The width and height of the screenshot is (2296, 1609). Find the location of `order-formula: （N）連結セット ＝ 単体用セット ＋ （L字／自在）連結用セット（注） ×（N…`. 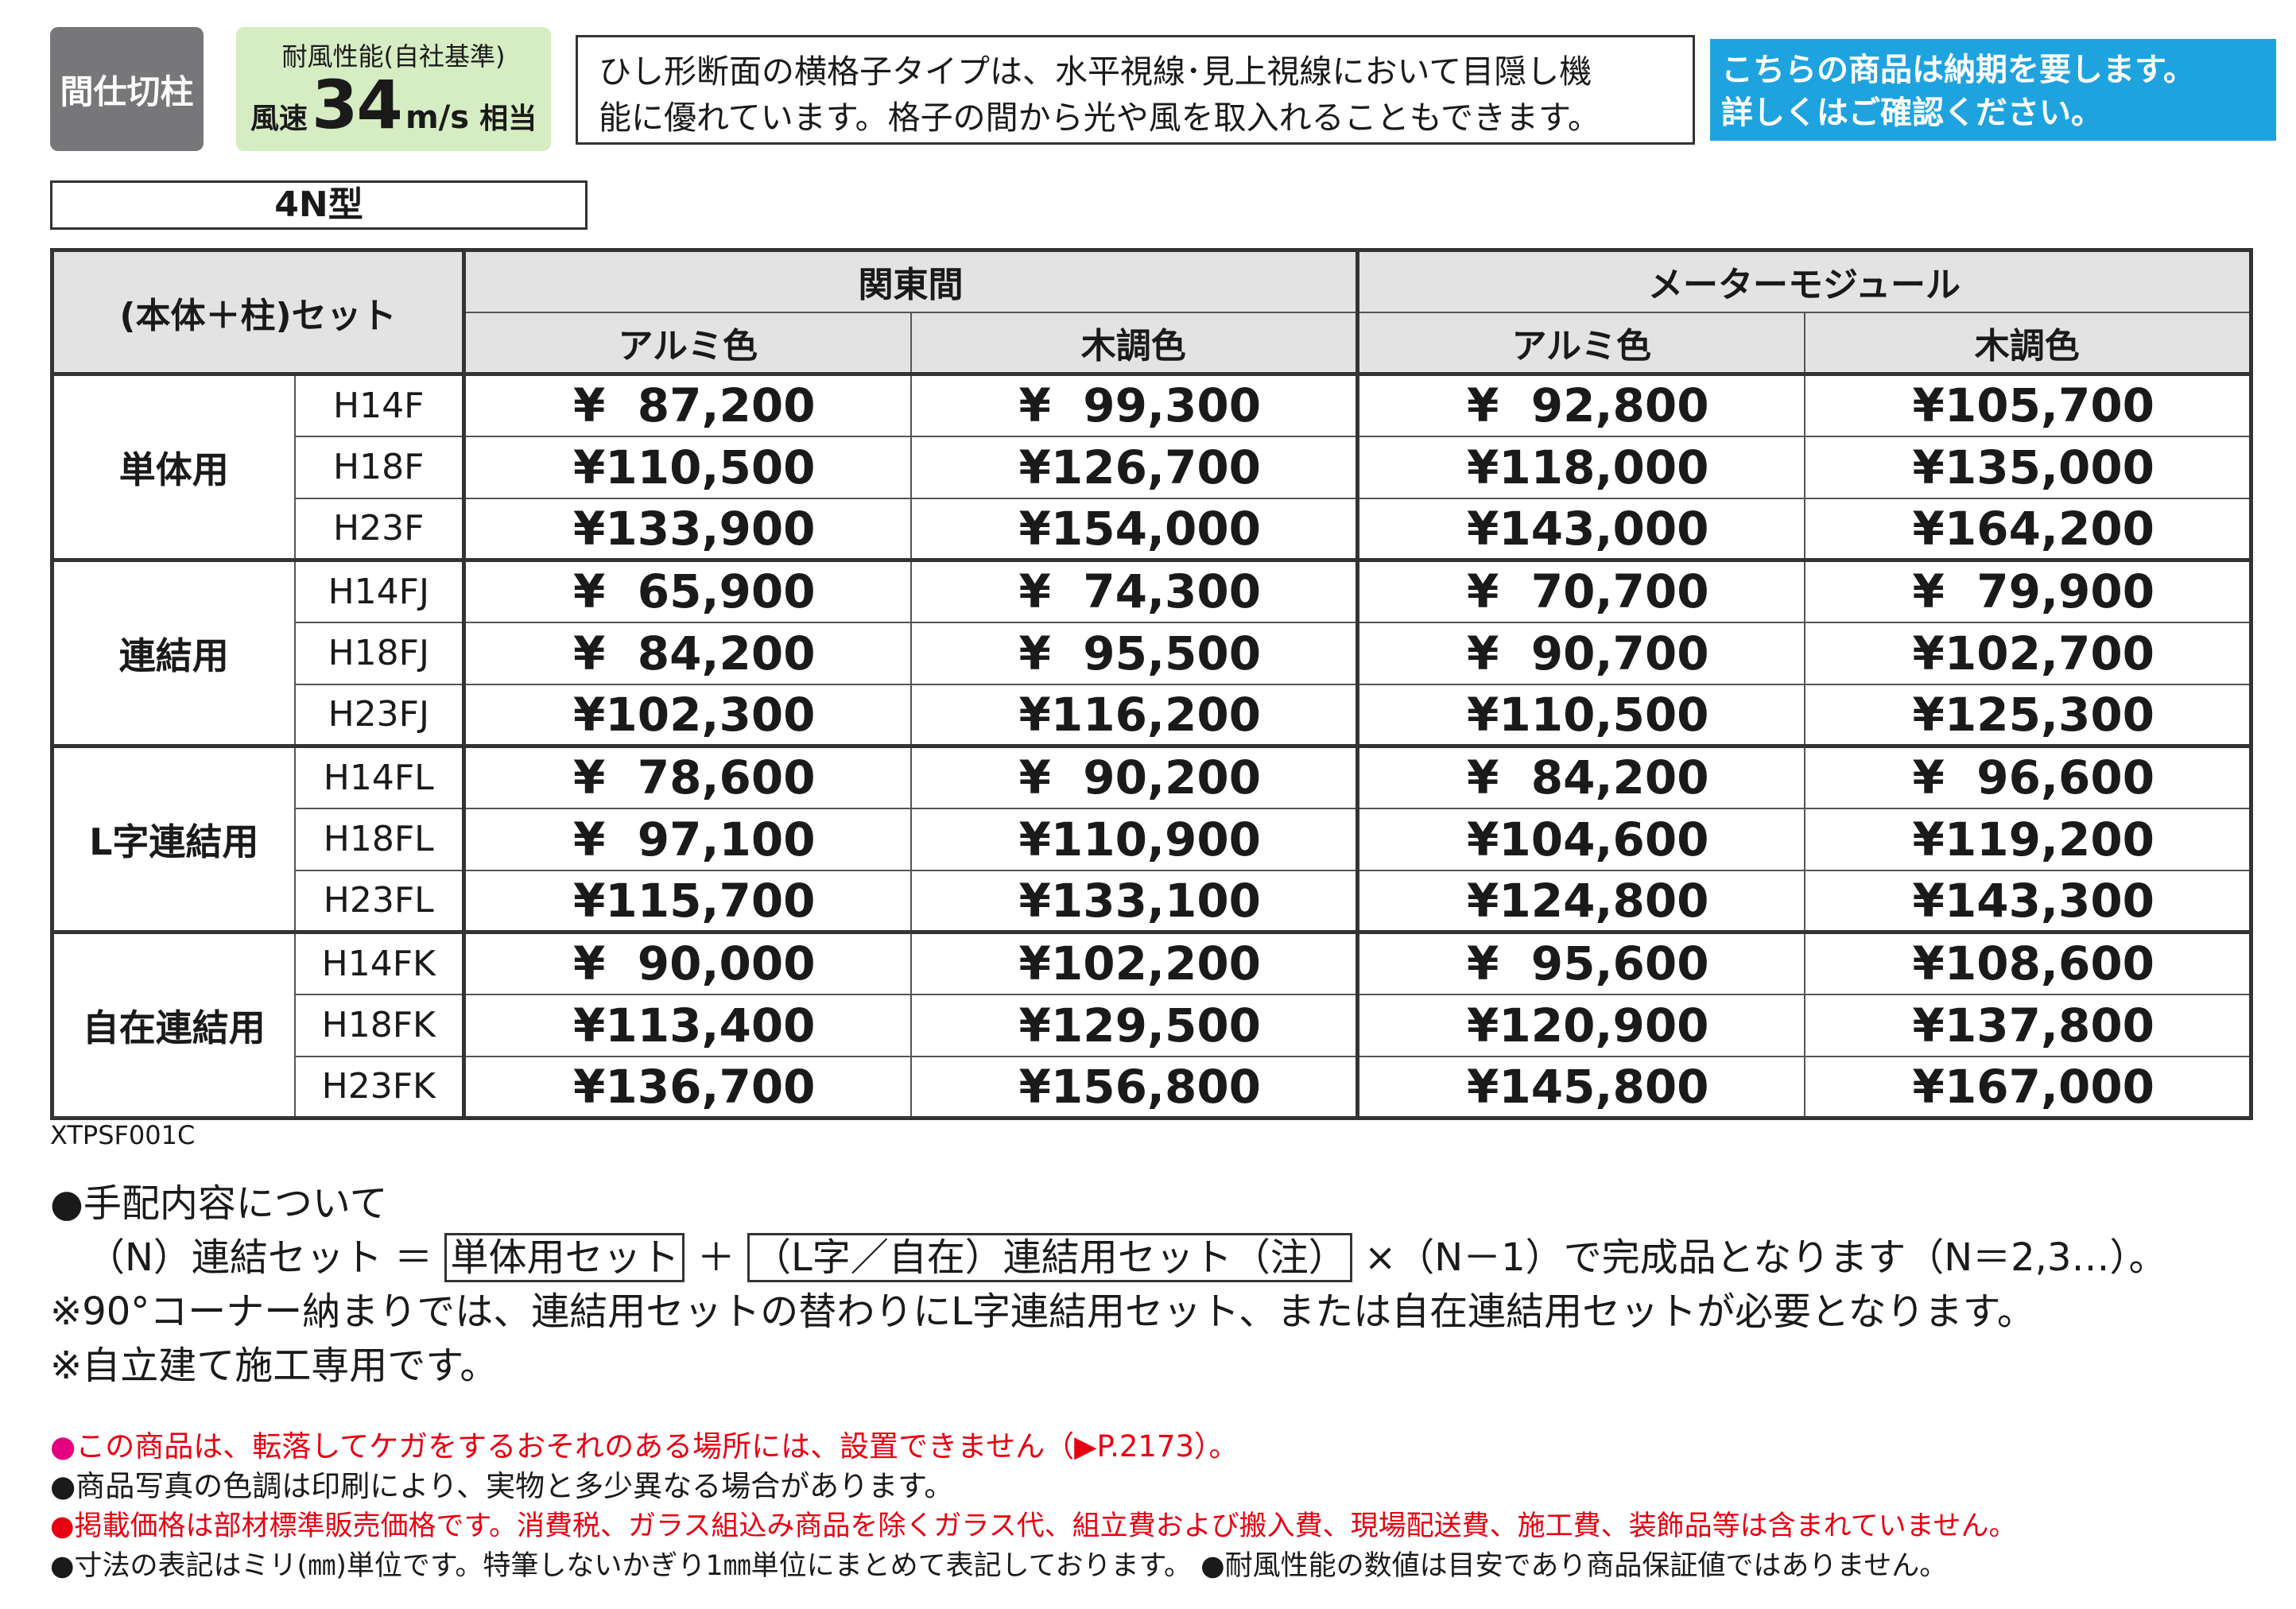

order-formula: （N）連結セット ＝ 単体用セット ＋ （L字／自在）連結用セット（注） ×（N… is located at coordinates (1108, 1258).